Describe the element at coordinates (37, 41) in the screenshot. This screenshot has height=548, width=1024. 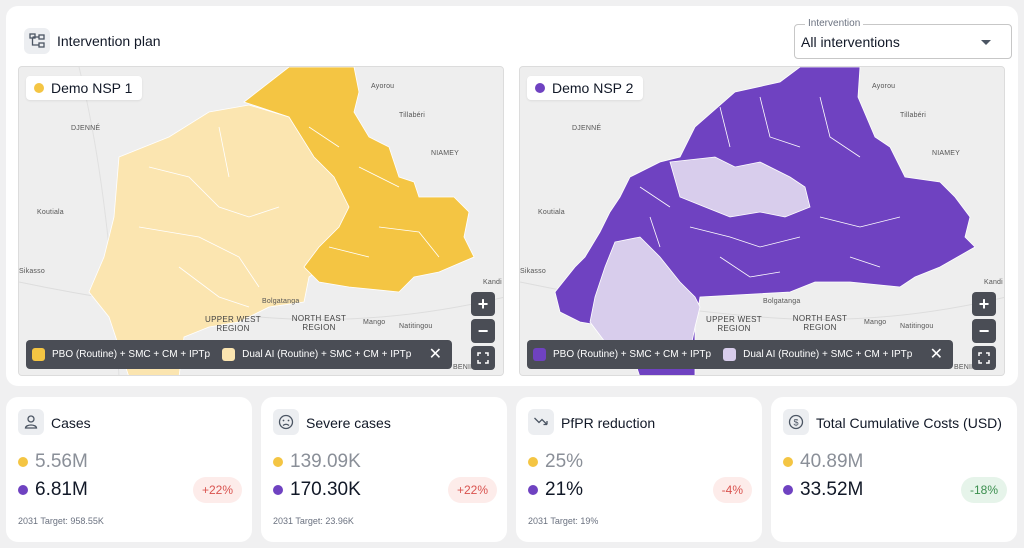
I see `sitemap-icon` at that location.